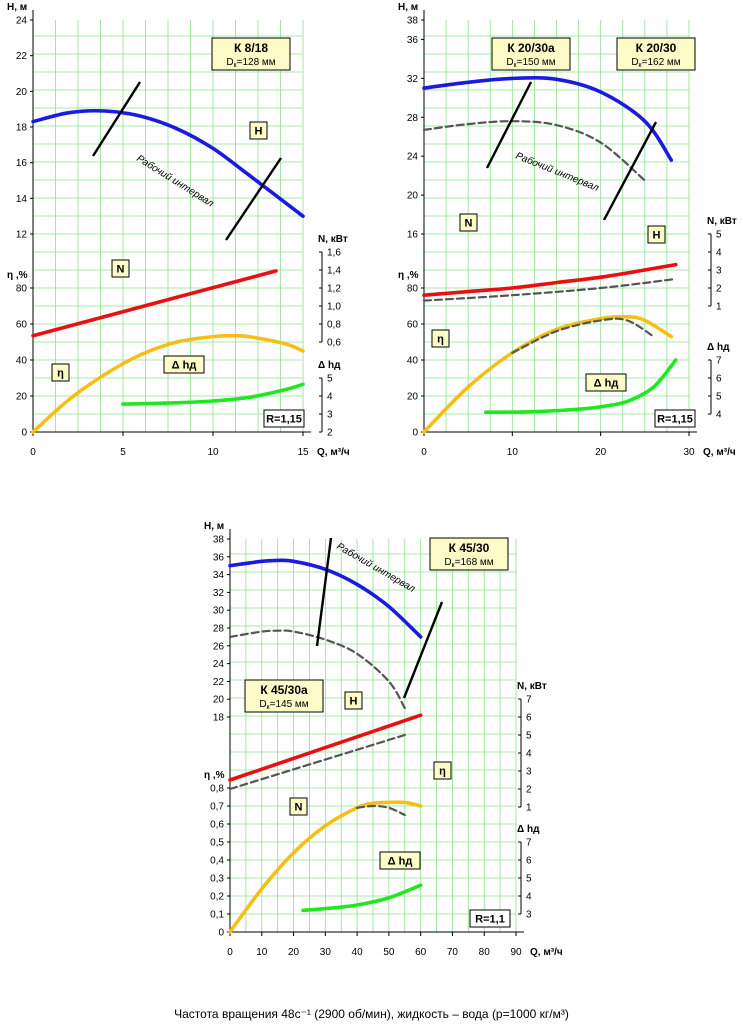 The height and width of the screenshot is (1024, 743). Describe the element at coordinates (219, 629) in the screenshot. I see `y-tick-label: 28` at that location.